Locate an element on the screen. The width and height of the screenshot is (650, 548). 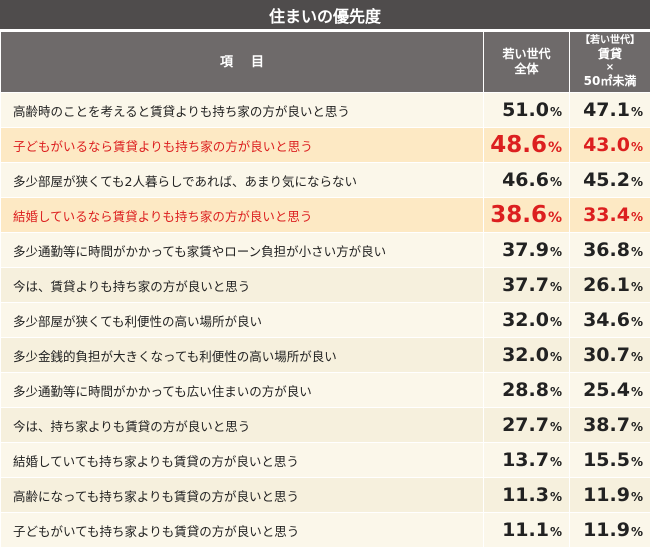
row-label: 高齢になっても持ち家よりも賃貸の方が良いと思う is located at coordinates (242, 495).